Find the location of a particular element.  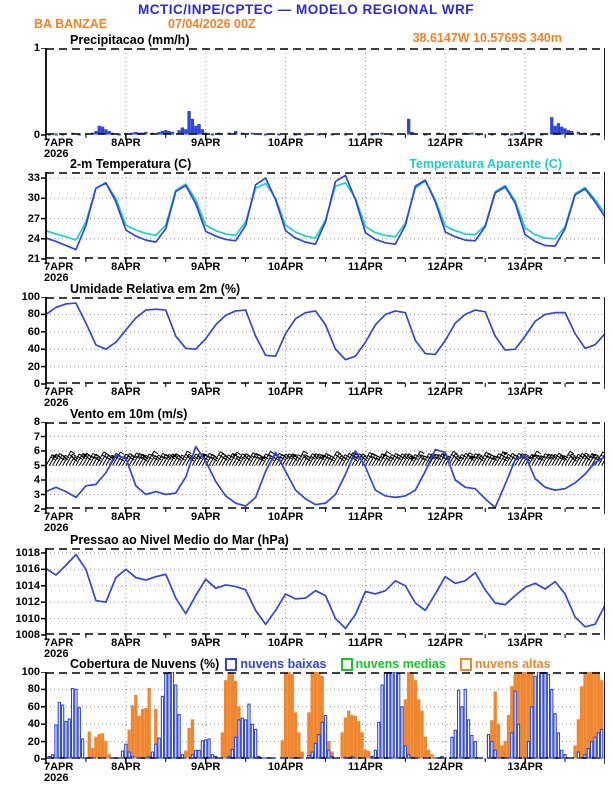

wind-xtick-label: 9APR is located at coordinates (206, 517).